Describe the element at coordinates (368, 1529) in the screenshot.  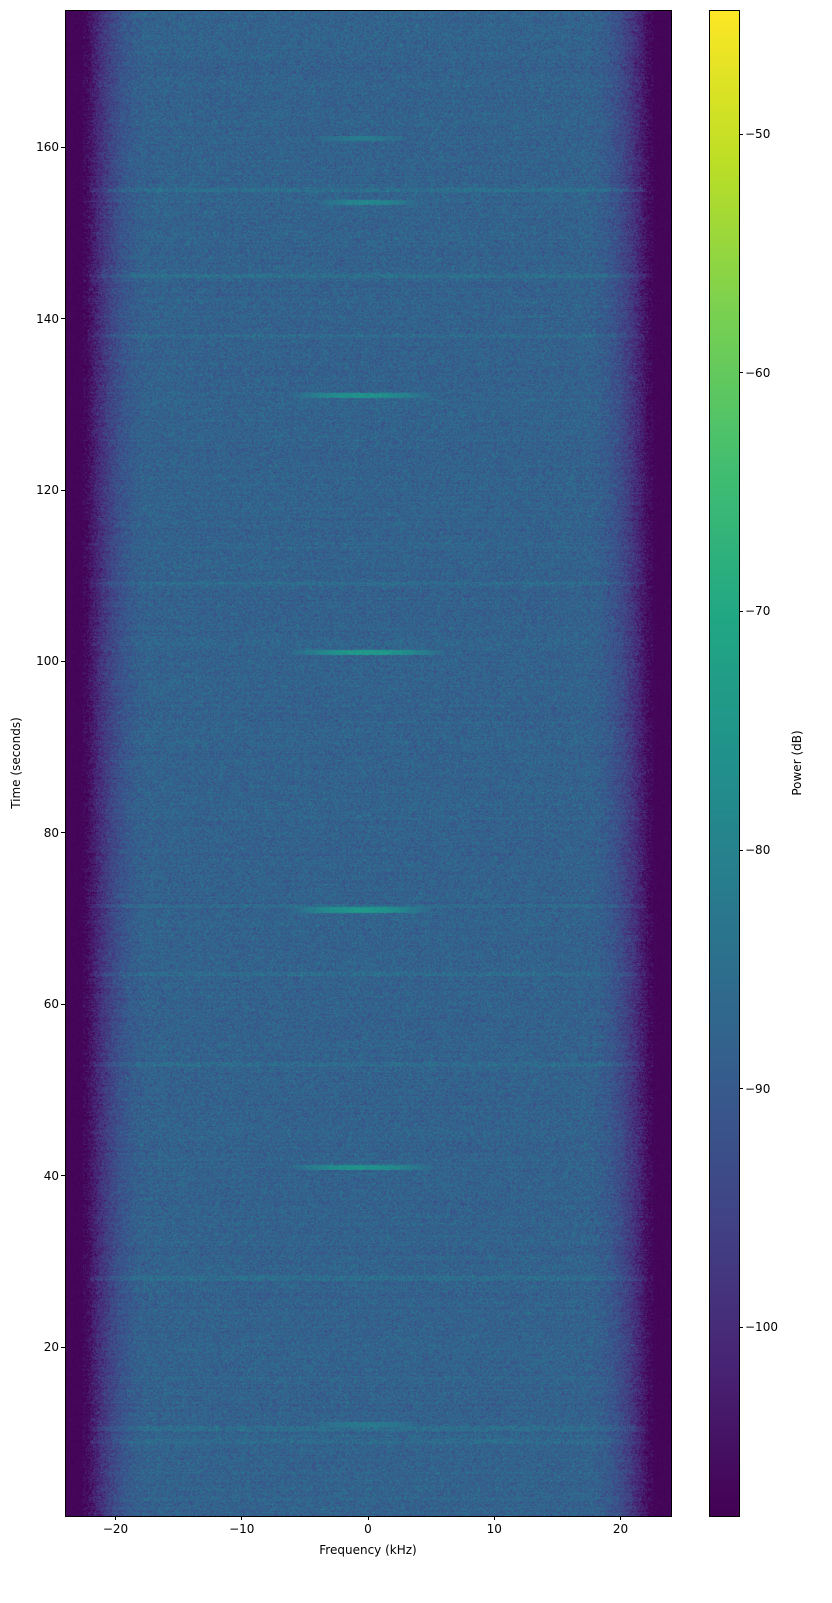
I see `x-tick-label: 0` at that location.